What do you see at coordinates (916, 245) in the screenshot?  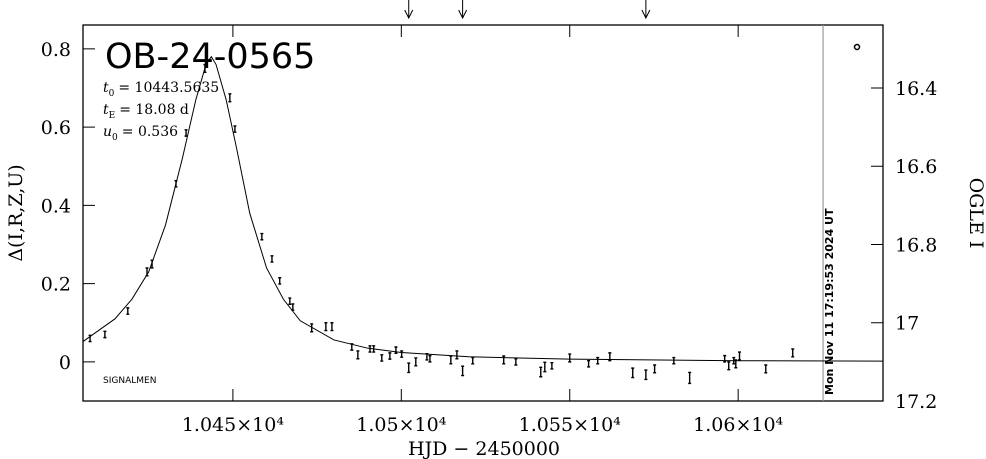 I see `y2-tick-label: 16.8` at bounding box center [916, 245].